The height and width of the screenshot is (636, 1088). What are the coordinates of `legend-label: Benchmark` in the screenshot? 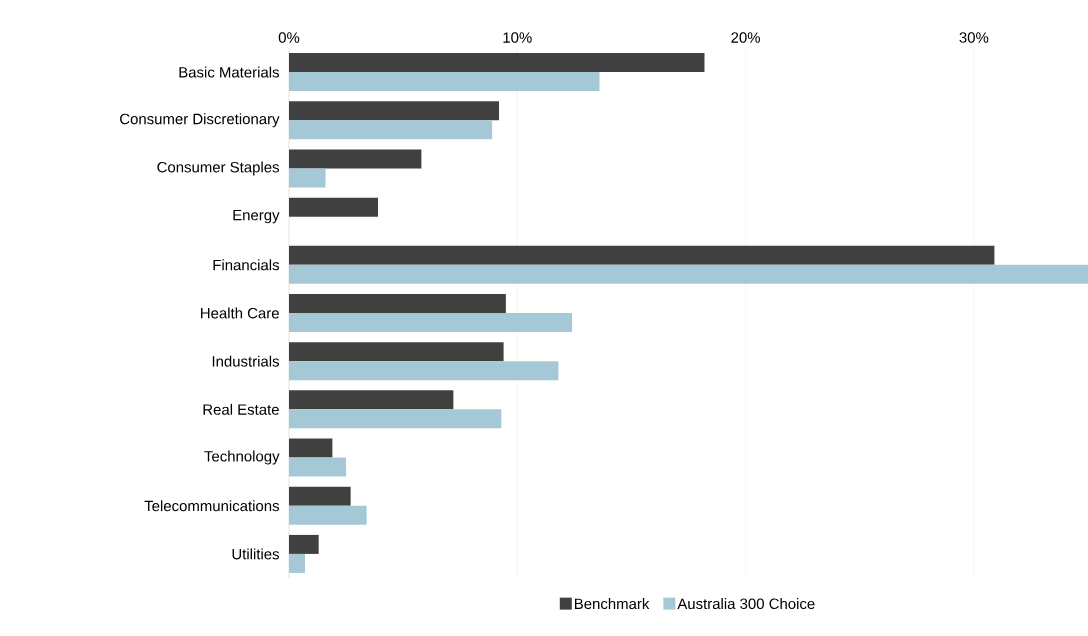 It's located at (612, 604).